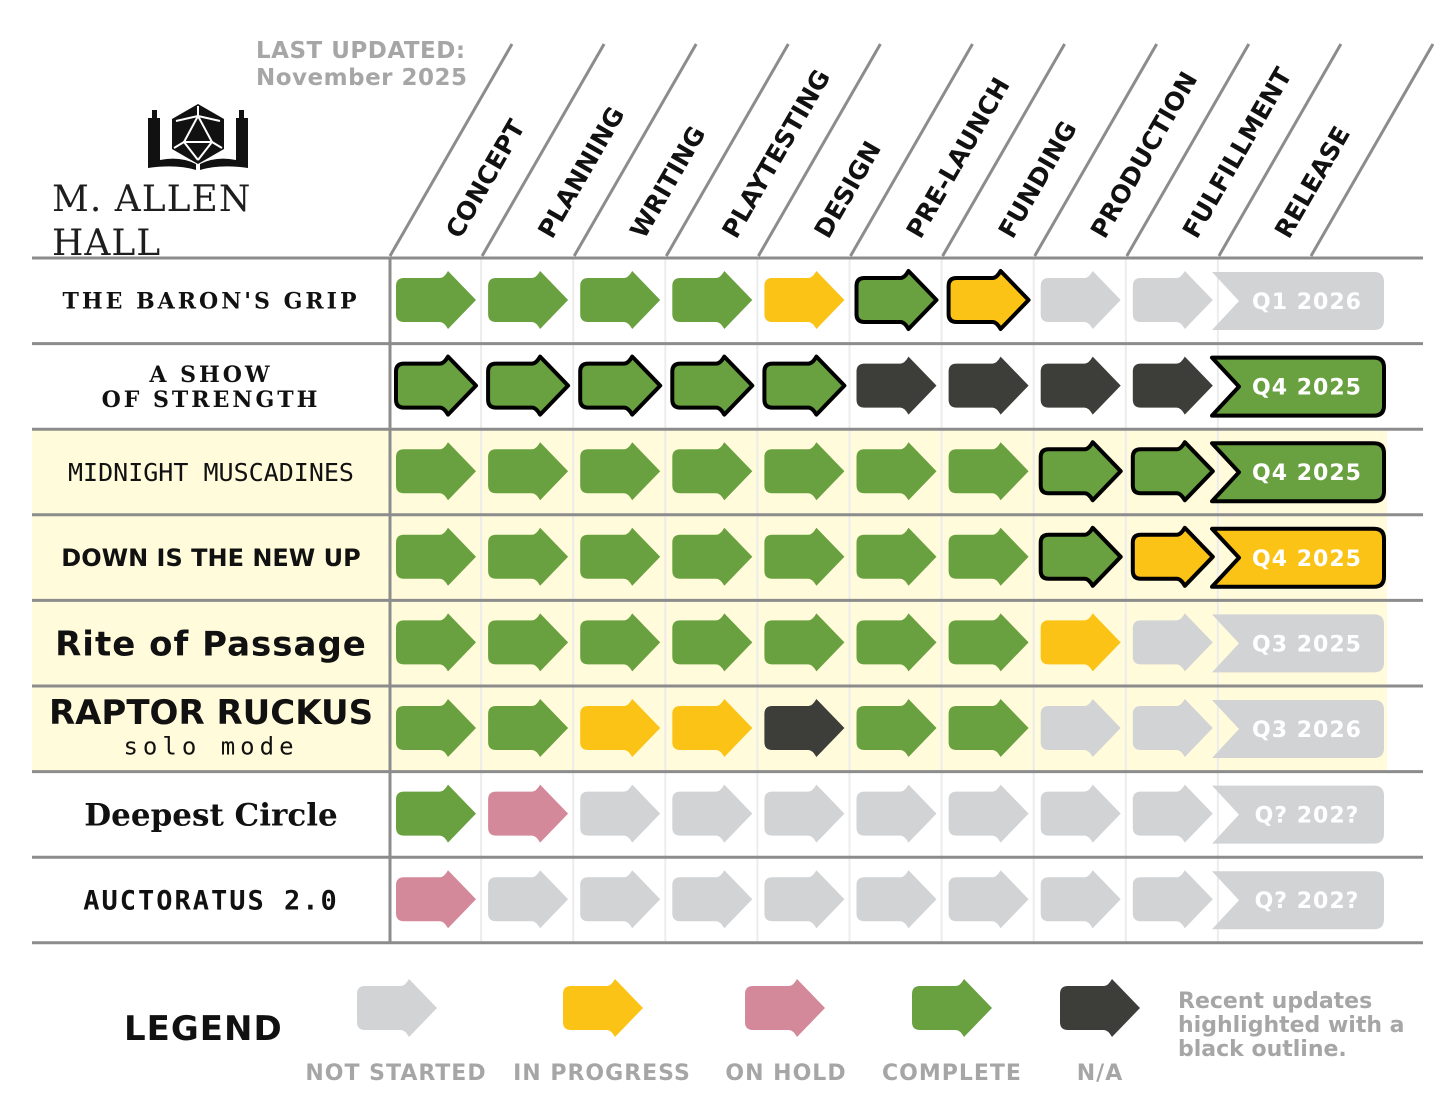 This screenshot has width=1456, height=1114. Describe the element at coordinates (210, 558) in the screenshot. I see `project-title: DOWN IS THE NEW UP` at that location.